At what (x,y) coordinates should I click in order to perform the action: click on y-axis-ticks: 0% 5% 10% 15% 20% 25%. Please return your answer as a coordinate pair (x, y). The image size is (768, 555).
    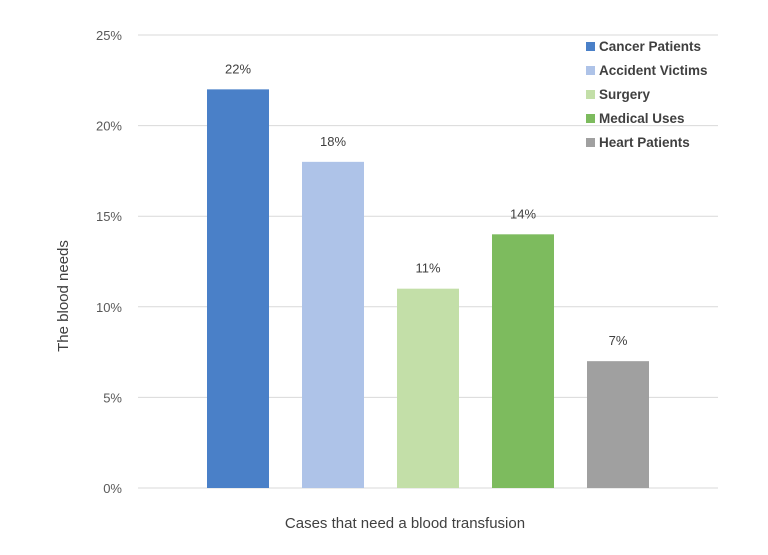
    Looking at the image, I should click on (109, 262).